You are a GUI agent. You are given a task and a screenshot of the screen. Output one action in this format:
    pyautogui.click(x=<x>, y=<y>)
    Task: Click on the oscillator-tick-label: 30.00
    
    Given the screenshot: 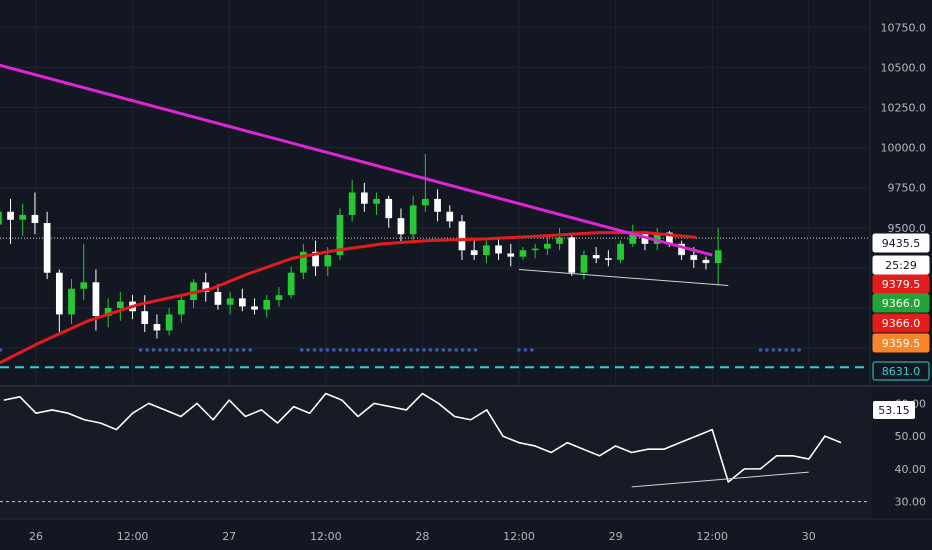 What is the action you would take?
    pyautogui.click(x=911, y=502)
    